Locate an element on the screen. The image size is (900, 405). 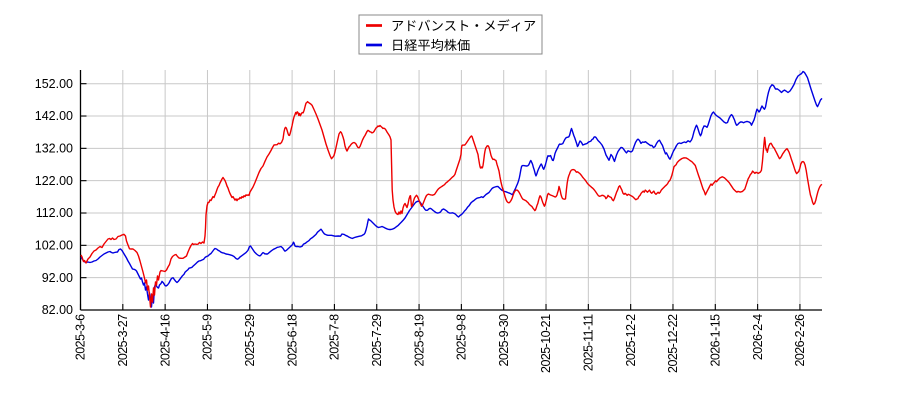
svg-text: 2025-3-6 is located at coordinates (81, 337).